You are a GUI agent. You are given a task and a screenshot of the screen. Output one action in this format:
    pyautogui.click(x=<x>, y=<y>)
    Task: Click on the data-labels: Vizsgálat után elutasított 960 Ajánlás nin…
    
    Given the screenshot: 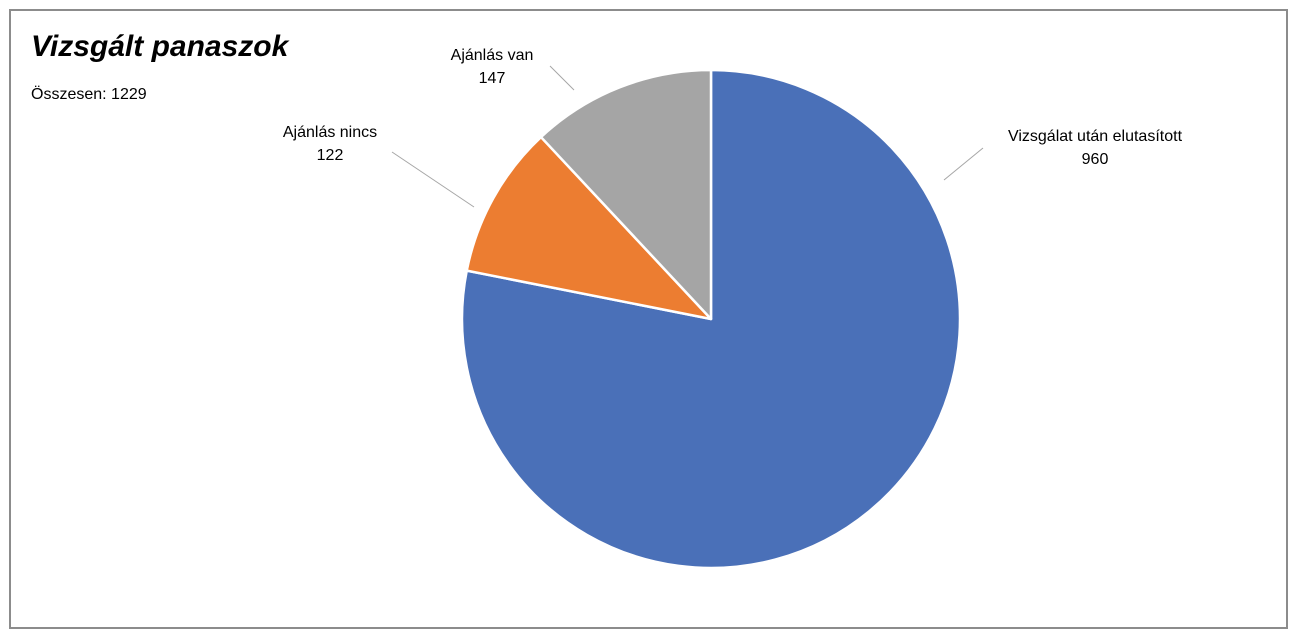 What is the action you would take?
    pyautogui.click(x=733, y=107)
    